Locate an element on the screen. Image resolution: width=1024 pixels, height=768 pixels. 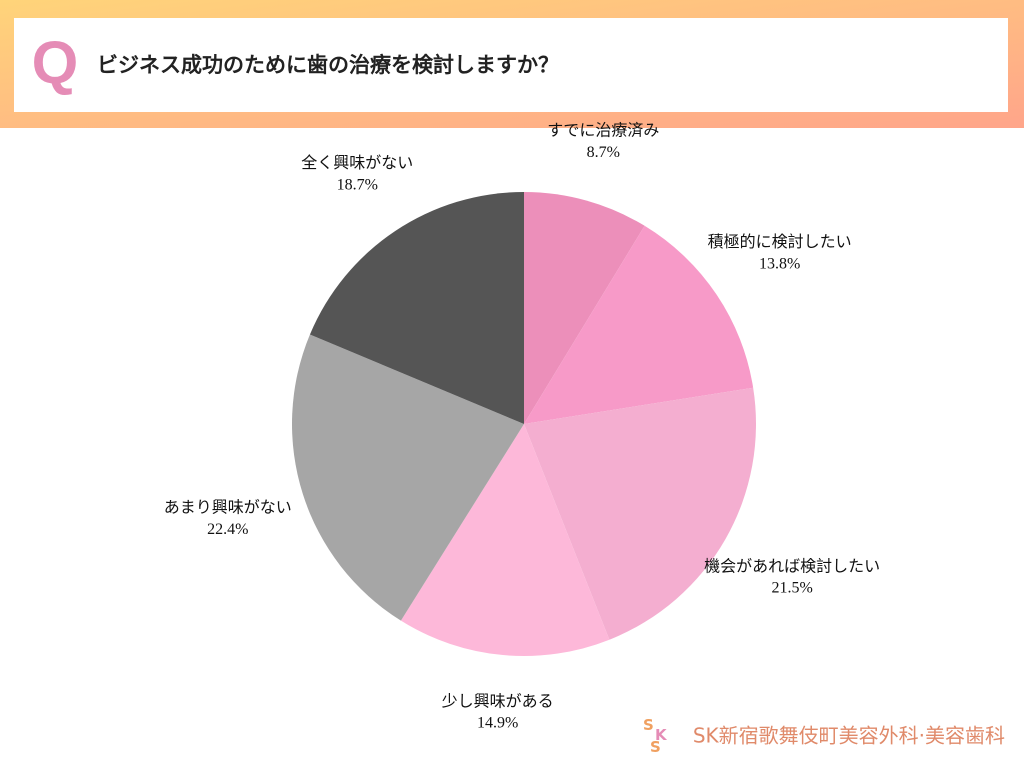
value-label: 18.7% is located at coordinates (357, 184).